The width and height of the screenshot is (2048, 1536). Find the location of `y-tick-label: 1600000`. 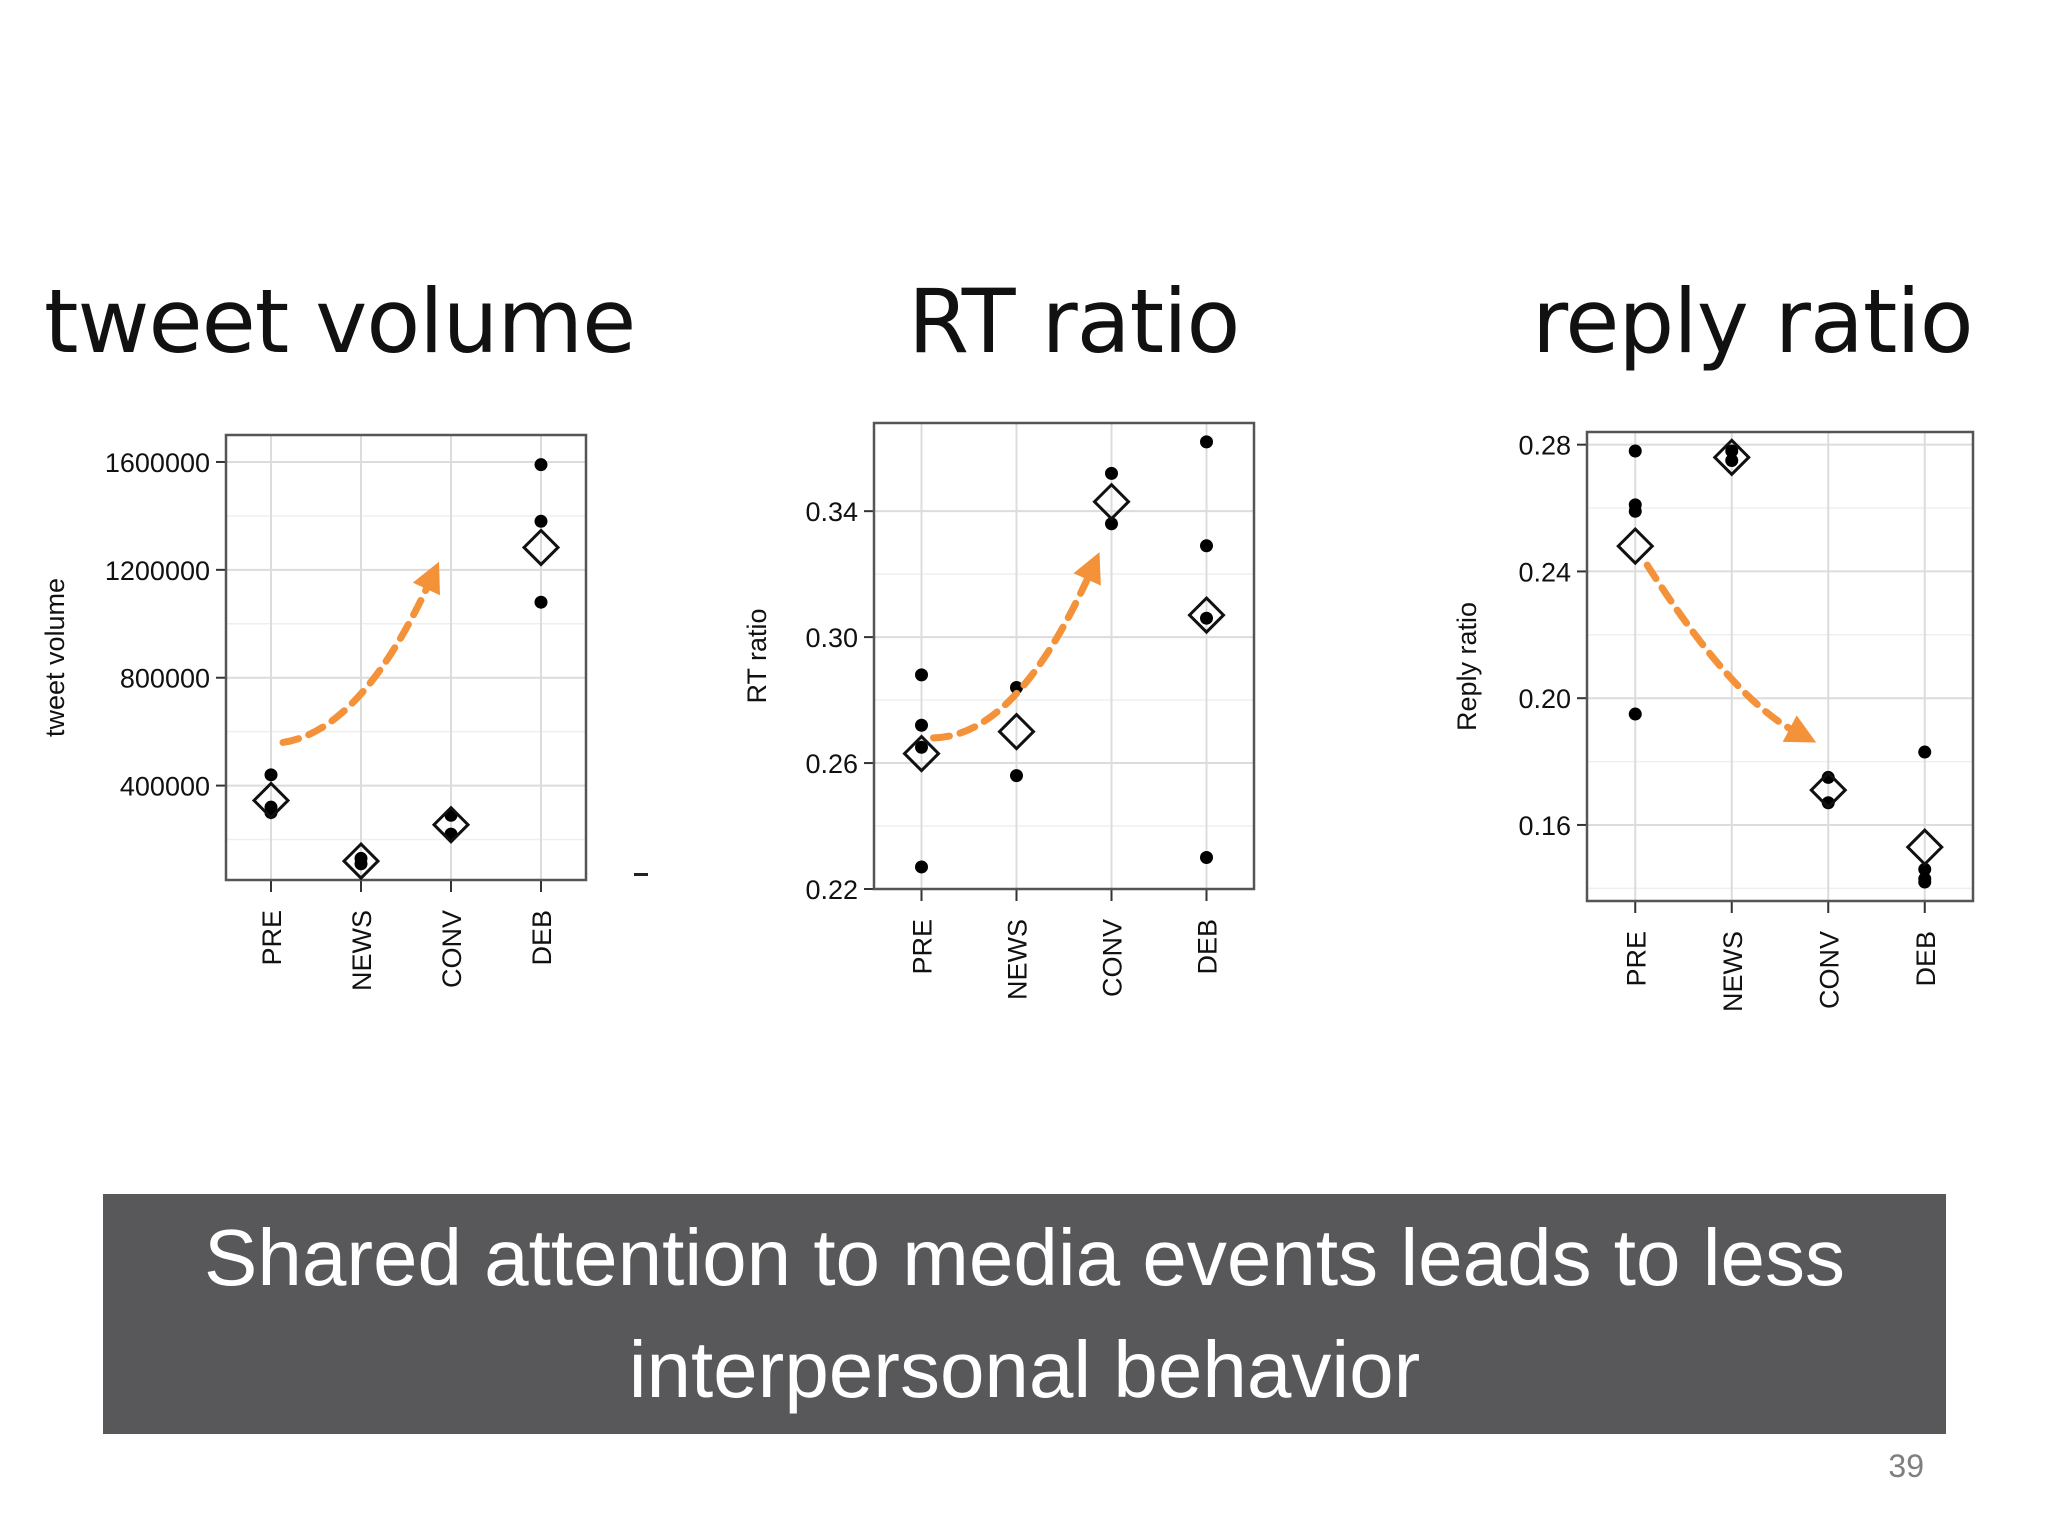

y-tick-label: 1600000 is located at coordinates (157, 463).